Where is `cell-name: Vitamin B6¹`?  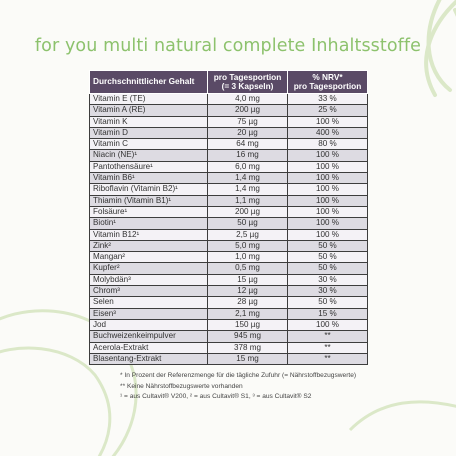 cell-name: Vitamin B6¹ is located at coordinates (148, 178).